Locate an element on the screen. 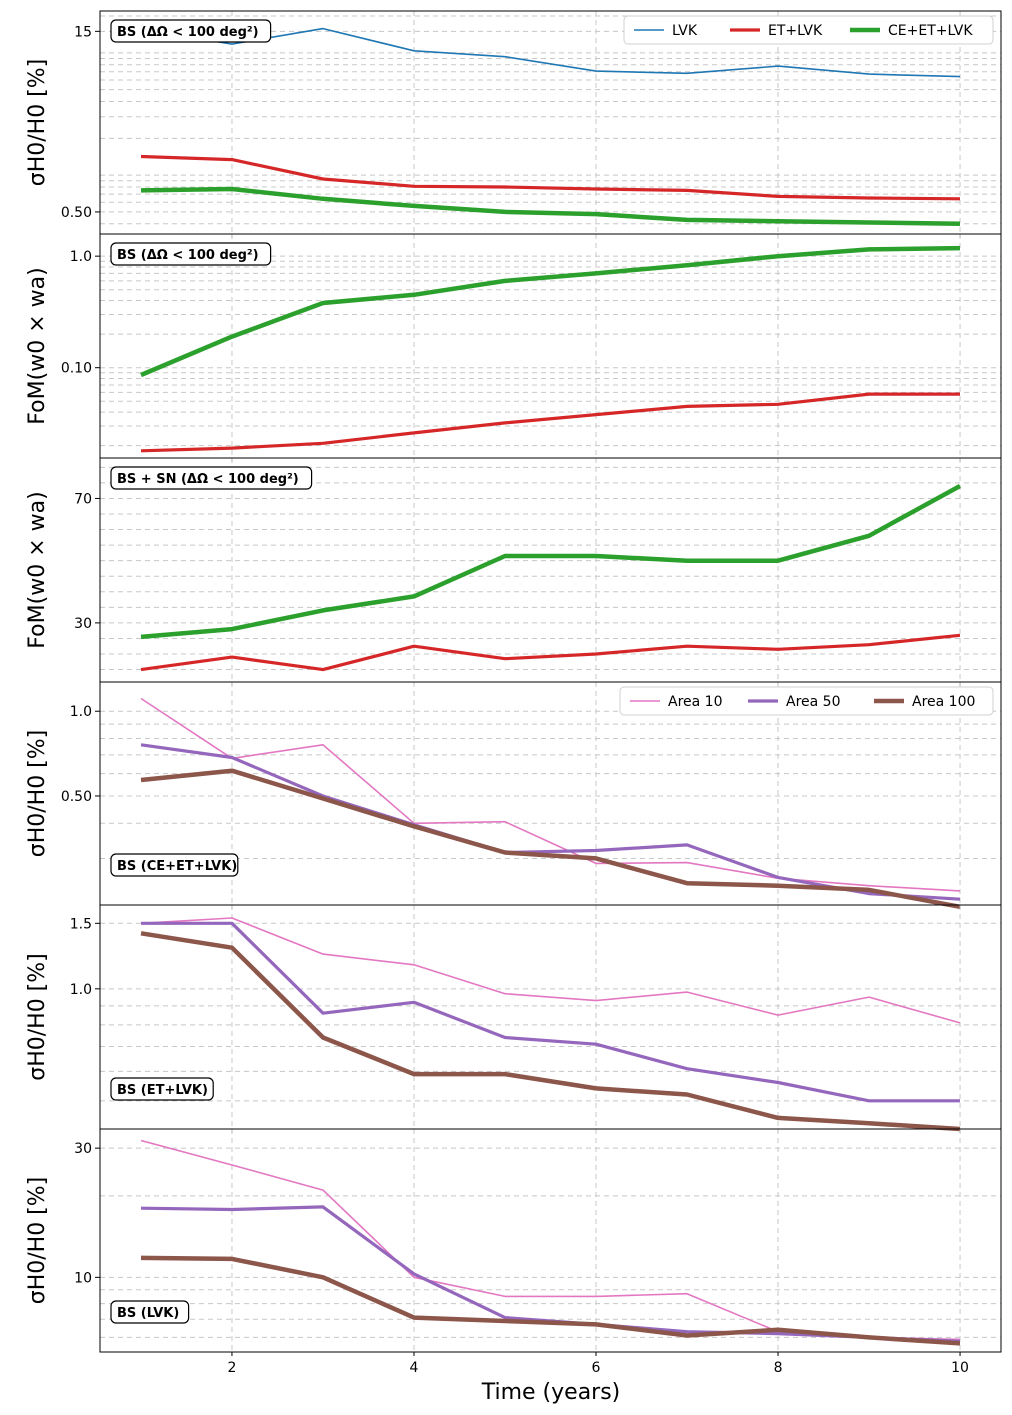 The height and width of the screenshot is (1415, 1012). x-tick-label: 8 is located at coordinates (778, 1368).